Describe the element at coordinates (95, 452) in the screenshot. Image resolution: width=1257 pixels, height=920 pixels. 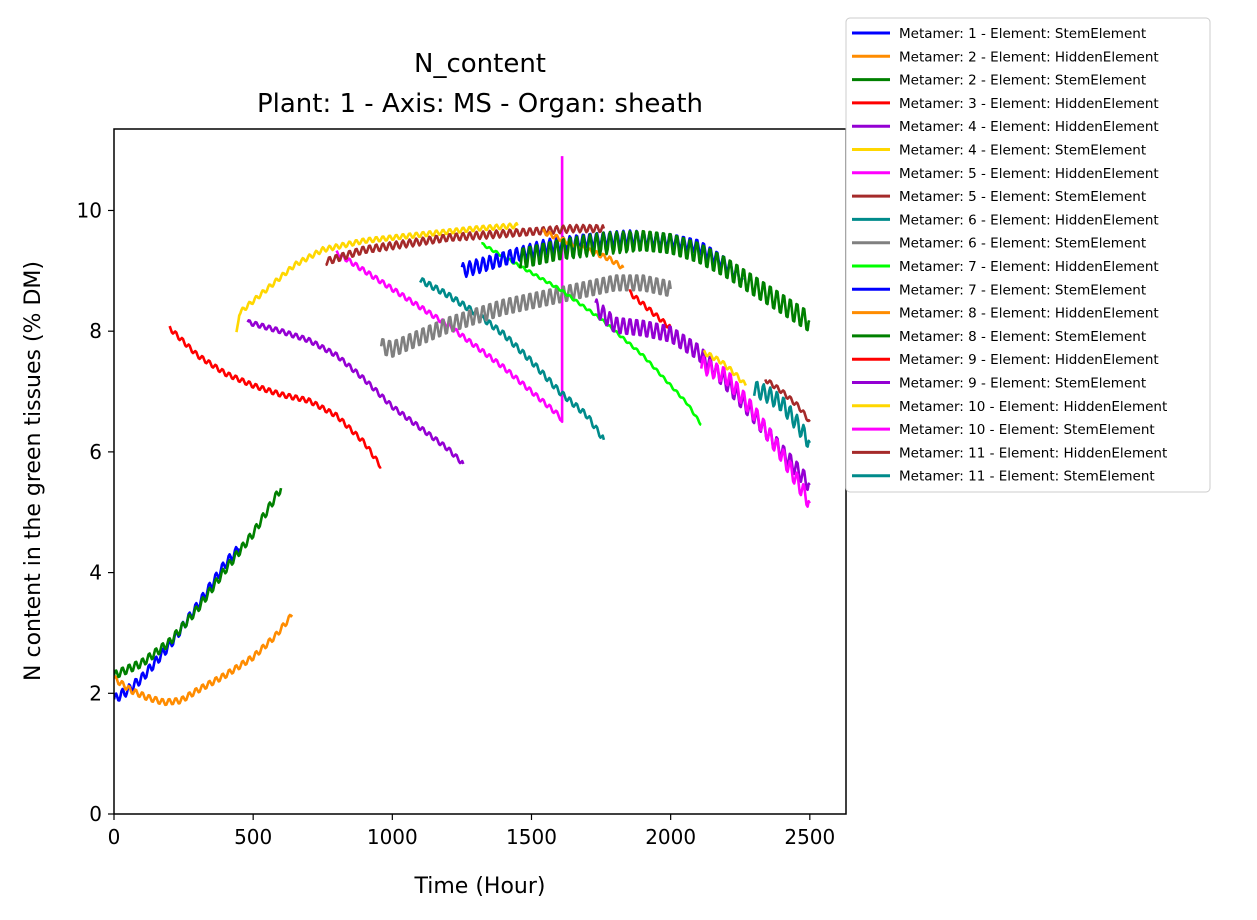
I see `y-tick-label: 6` at that location.